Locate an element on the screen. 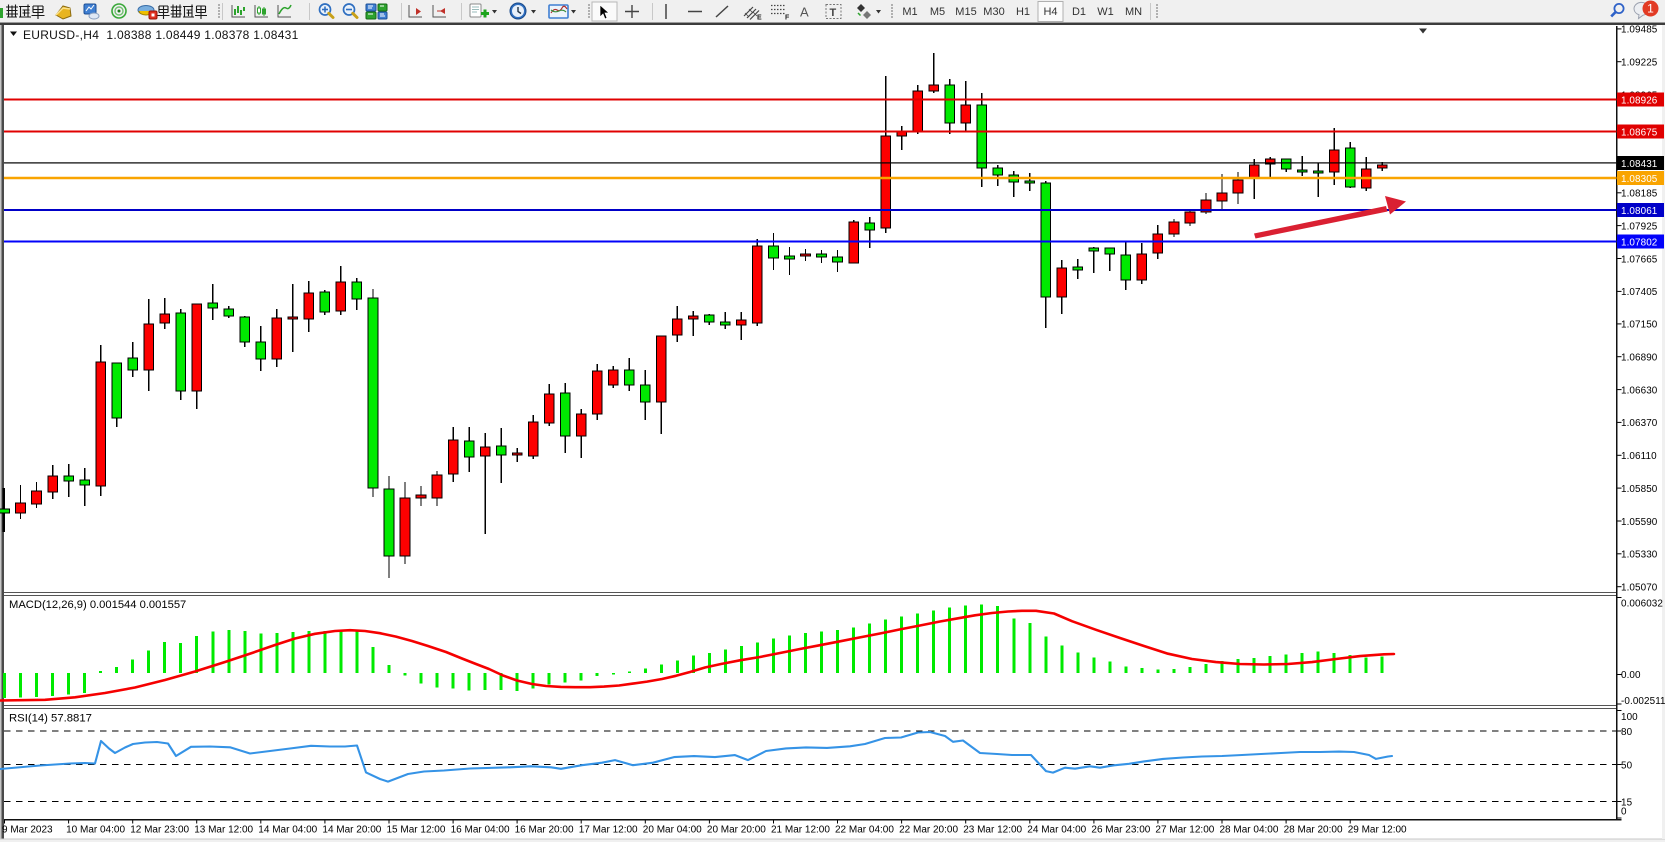 This screenshot has height=842, width=1665. svg-text: 20 Mar 04:00 is located at coordinates (672, 830).